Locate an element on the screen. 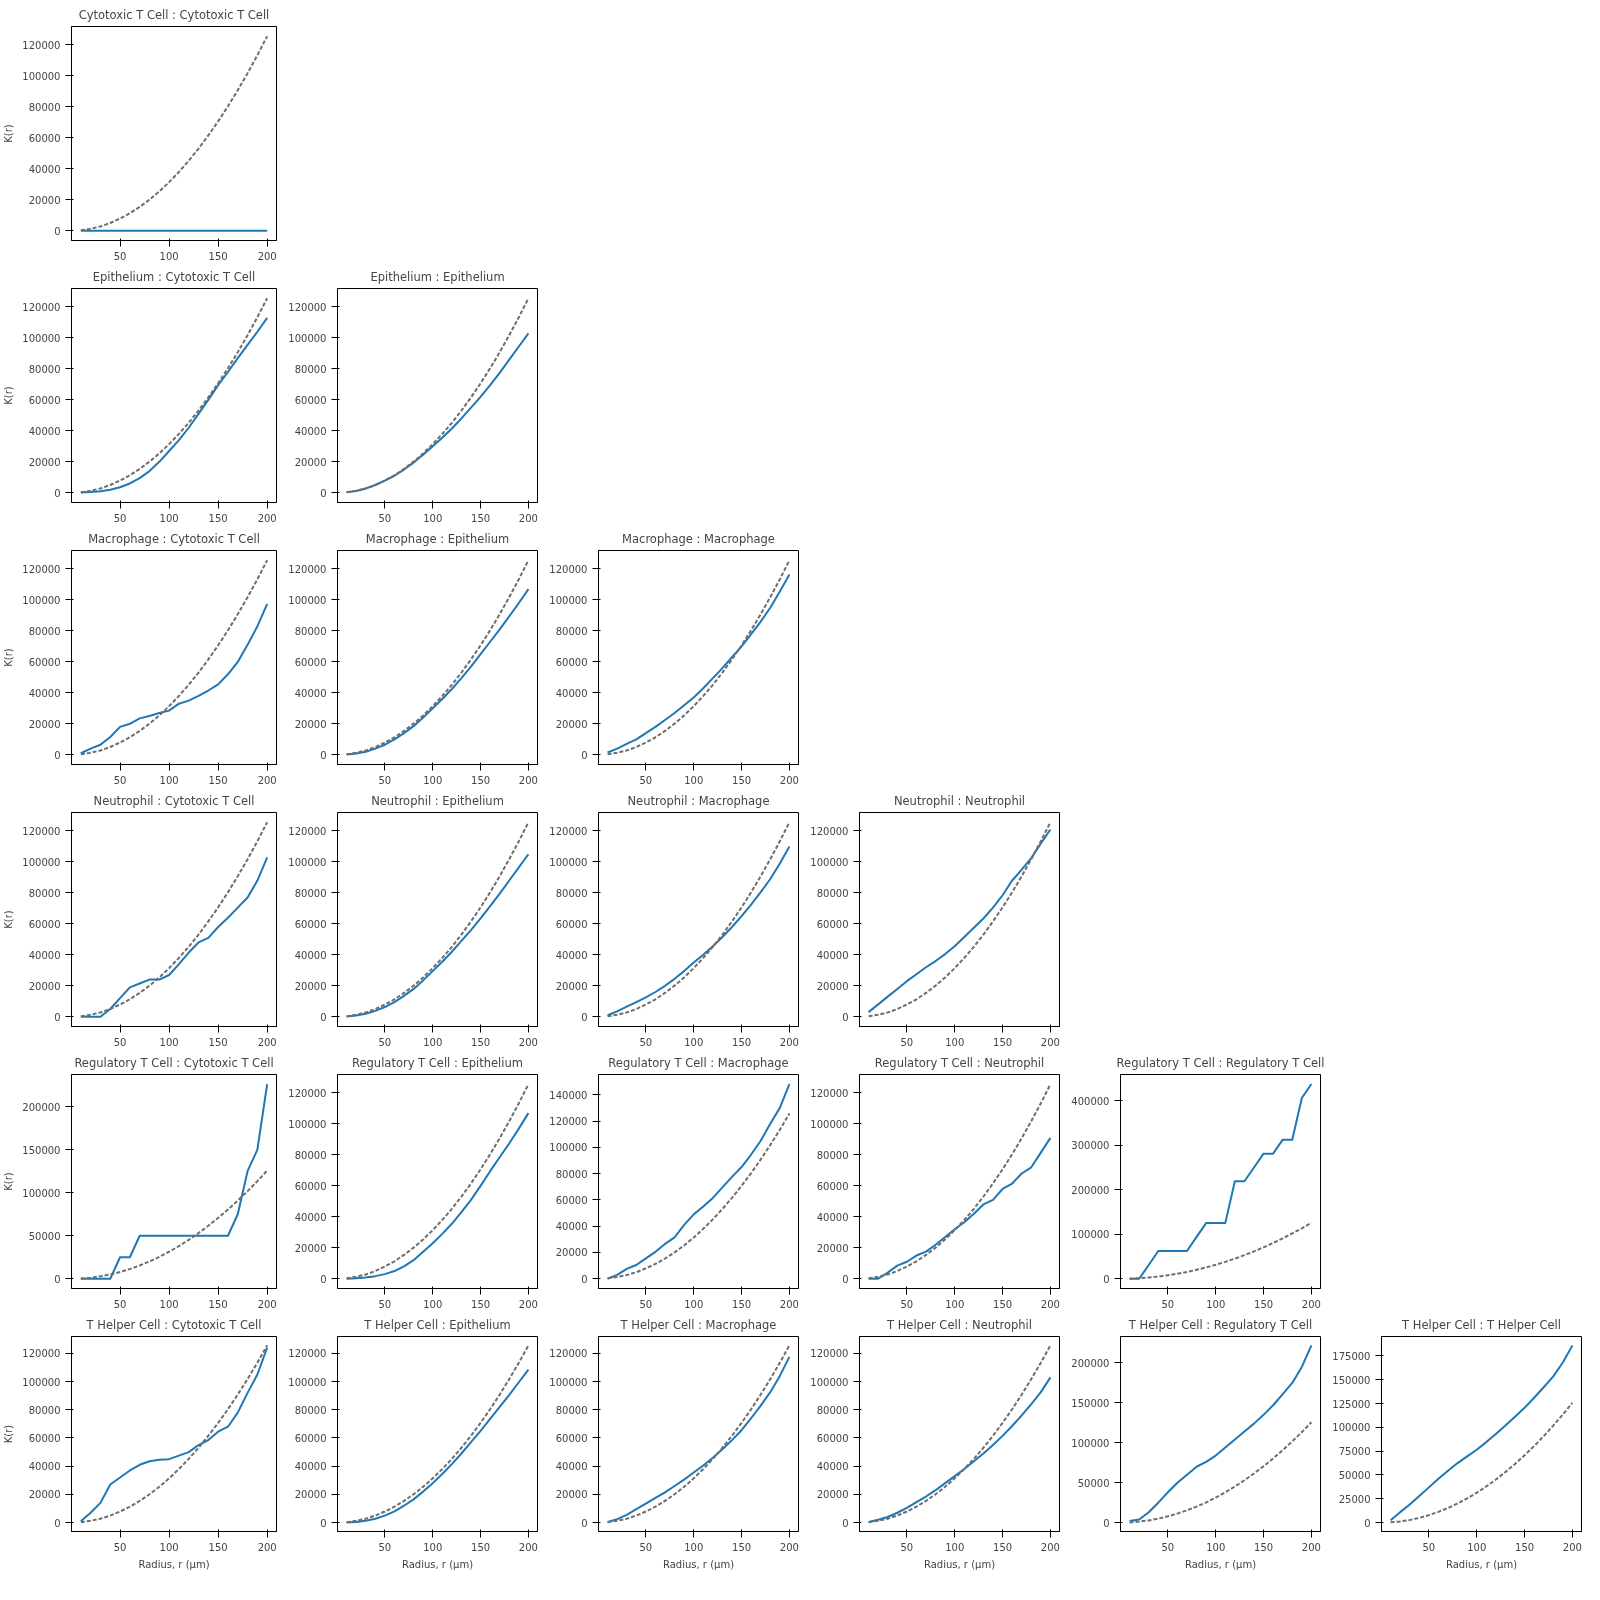  chart-title: T Helper Cell : Epithelium is located at coordinates (437, 1324).